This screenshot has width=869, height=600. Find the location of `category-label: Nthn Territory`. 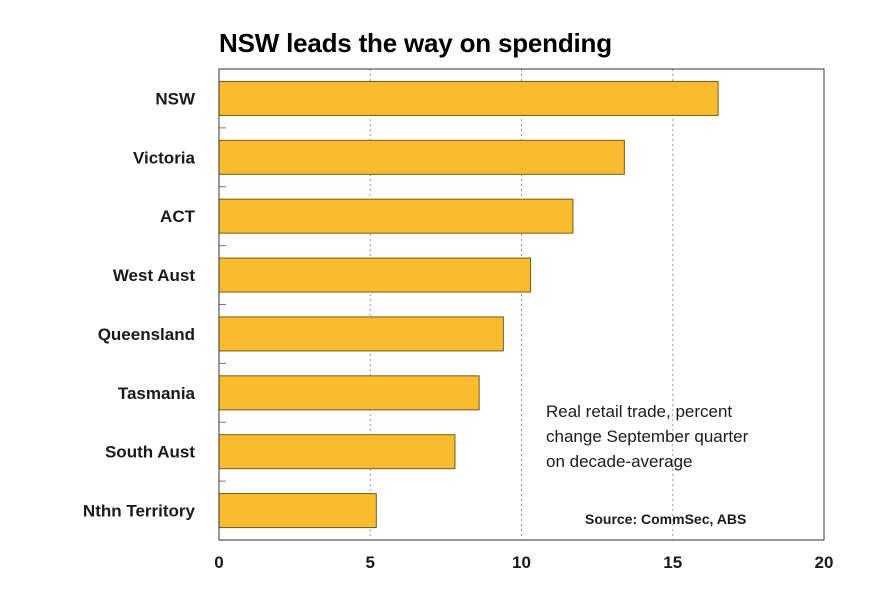

category-label: Nthn Territory is located at coordinates (139, 511).